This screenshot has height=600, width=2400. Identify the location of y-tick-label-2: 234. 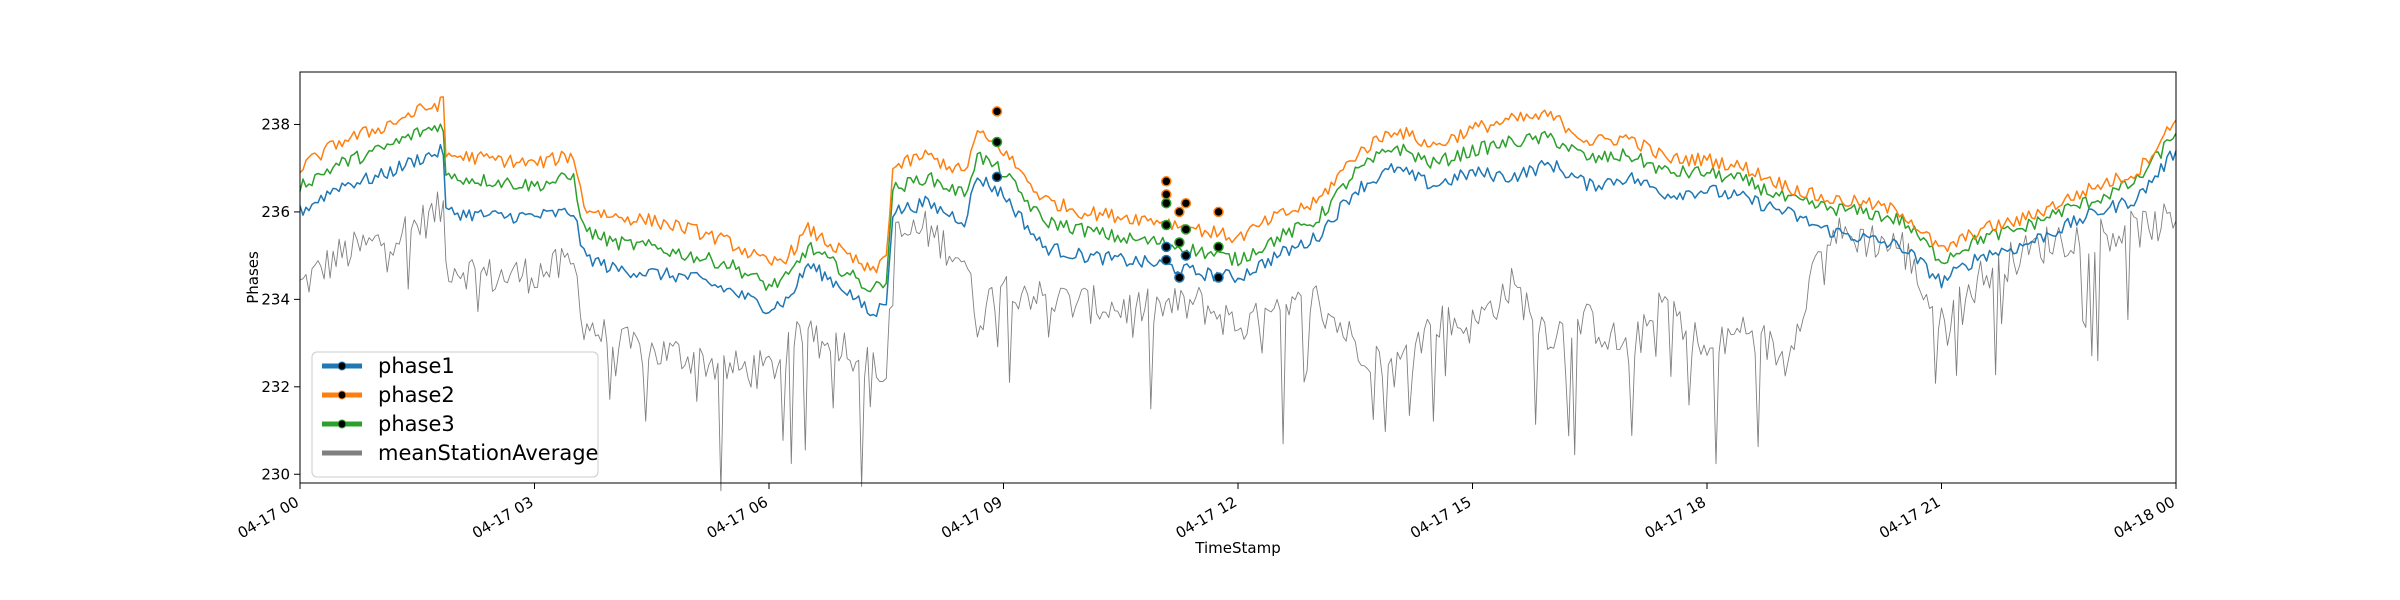
(275, 299).